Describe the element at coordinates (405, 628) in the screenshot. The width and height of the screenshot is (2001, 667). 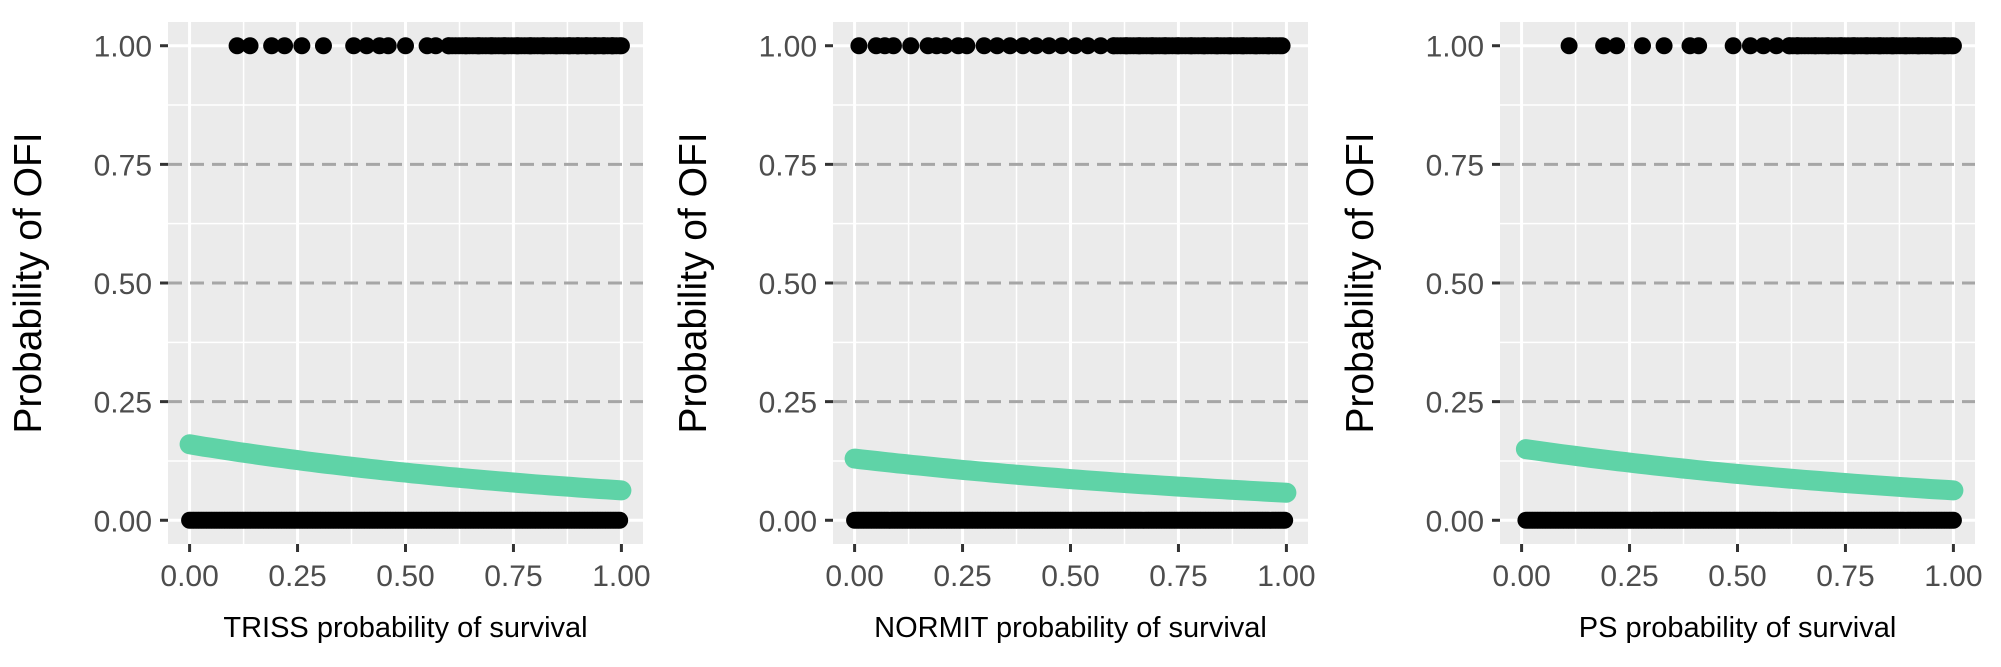
I see `x-axis-label: TRISS probability of survival` at that location.